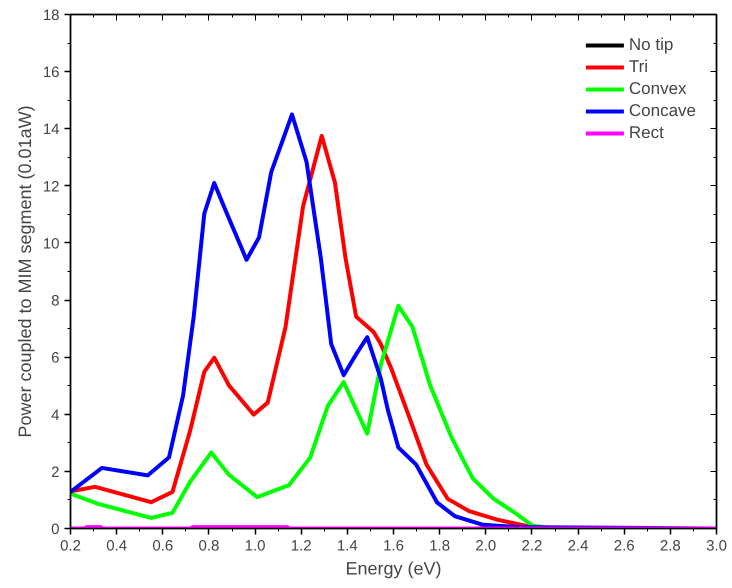  Describe the element at coordinates (485, 546) in the screenshot. I see `x-tick-label: 2.0` at that location.